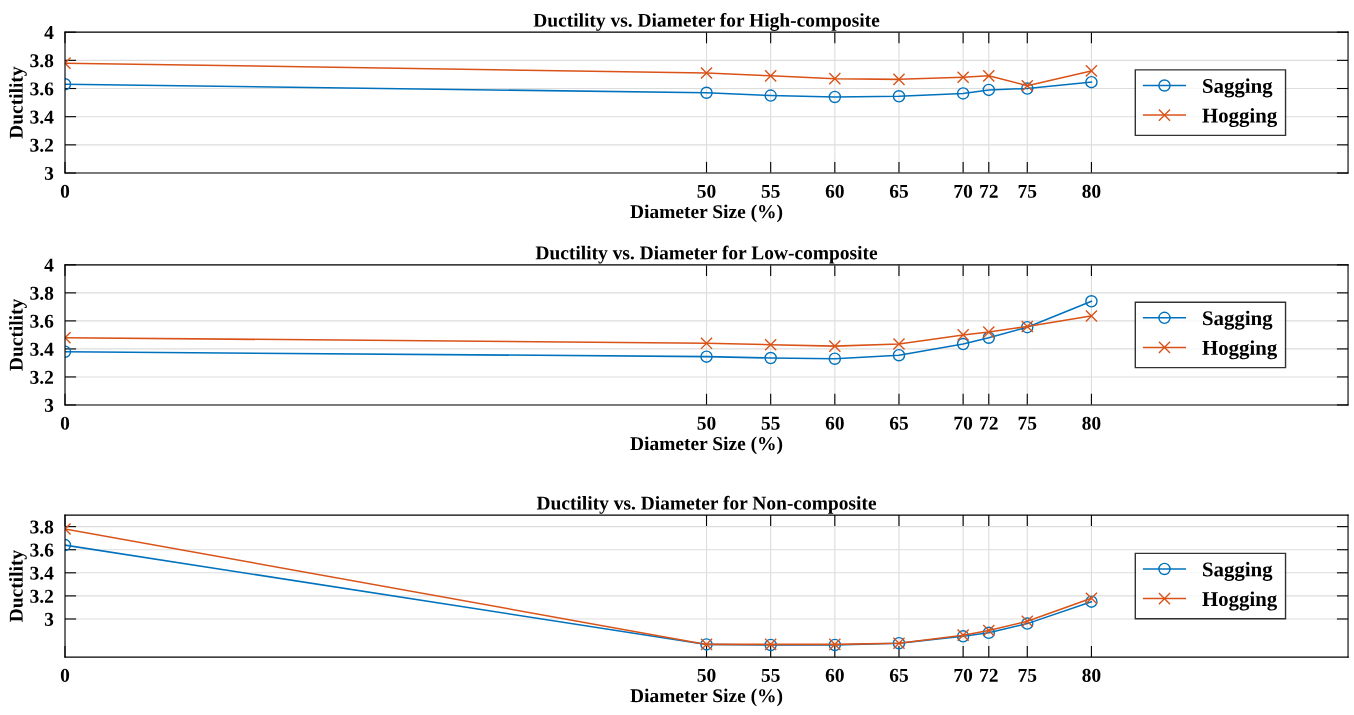 This screenshot has width=1354, height=715. What do you see at coordinates (706, 504) in the screenshot?
I see `chart-title: Ductility vs. Diameter for Non-composite` at bounding box center [706, 504].